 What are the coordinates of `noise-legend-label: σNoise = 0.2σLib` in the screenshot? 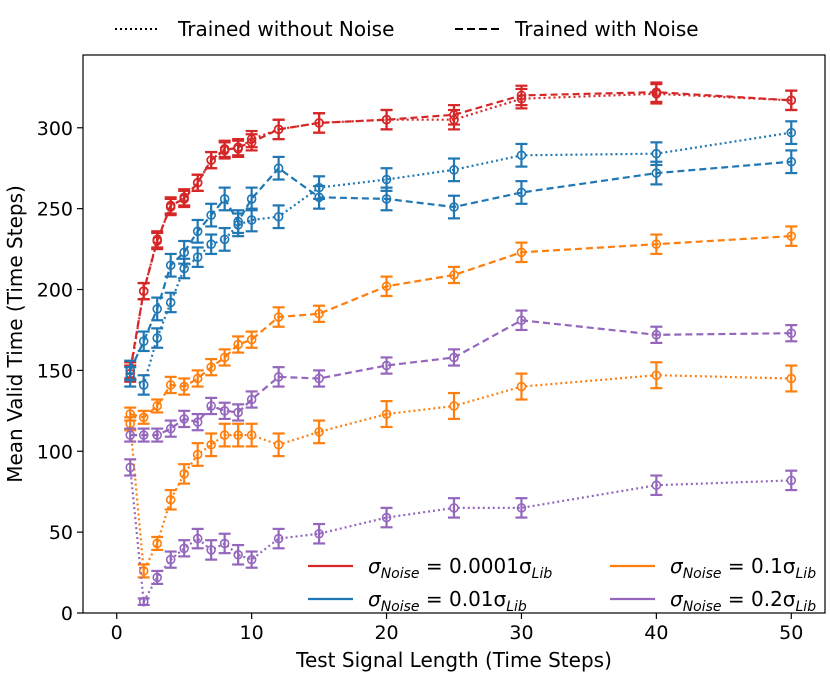 It's located at (743, 601).